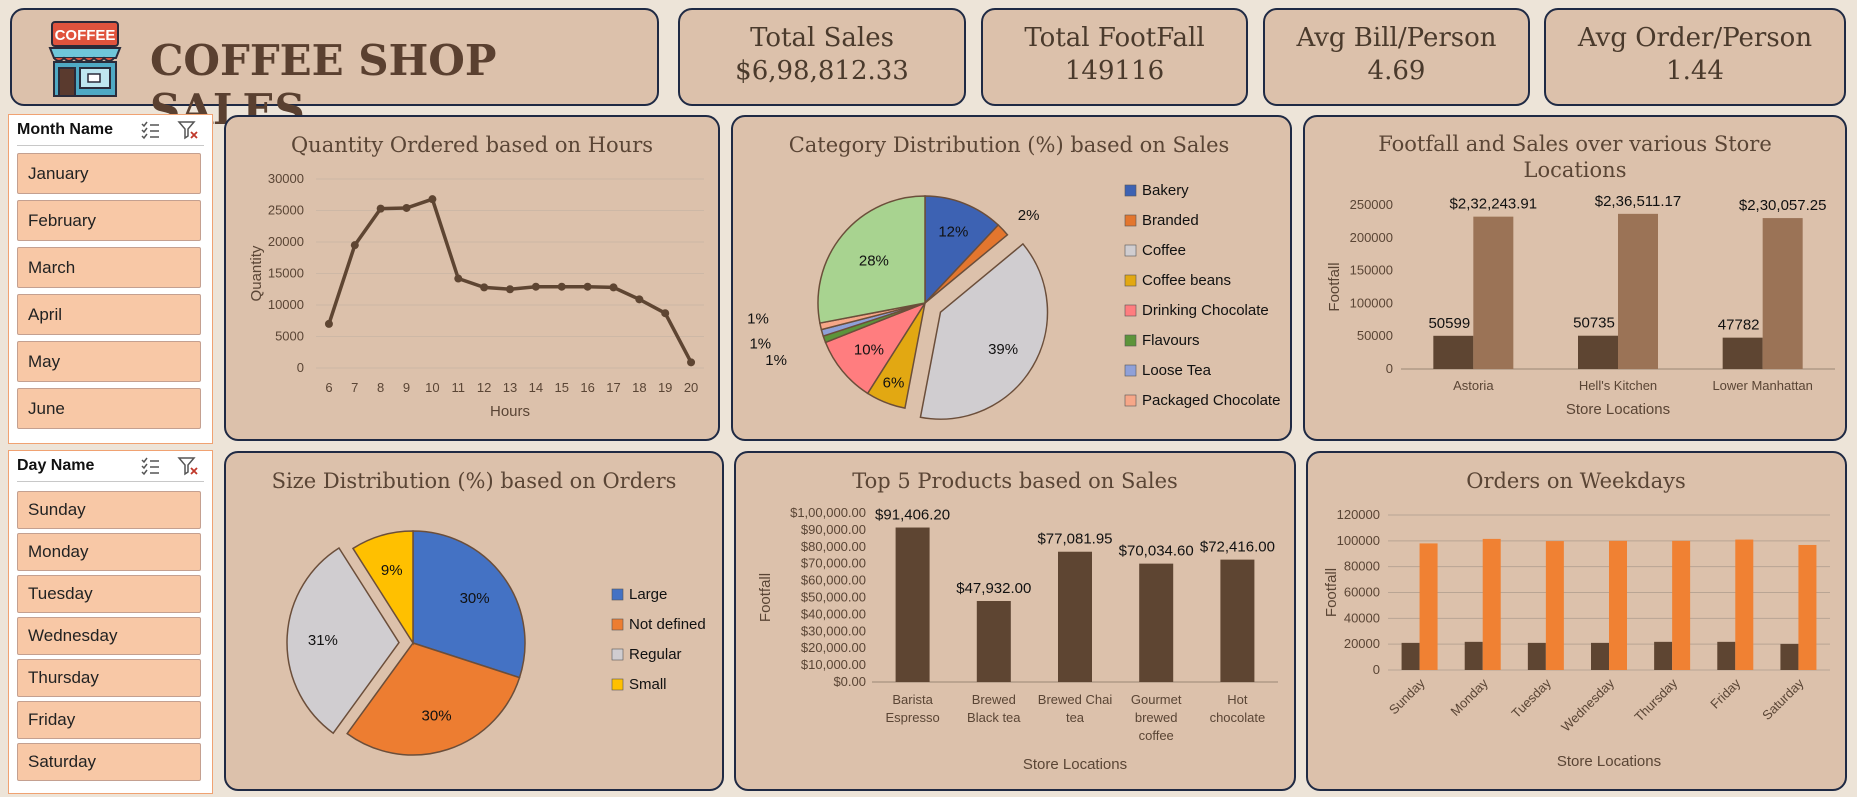  I want to click on legend-label: Flavours, so click(1171, 340).